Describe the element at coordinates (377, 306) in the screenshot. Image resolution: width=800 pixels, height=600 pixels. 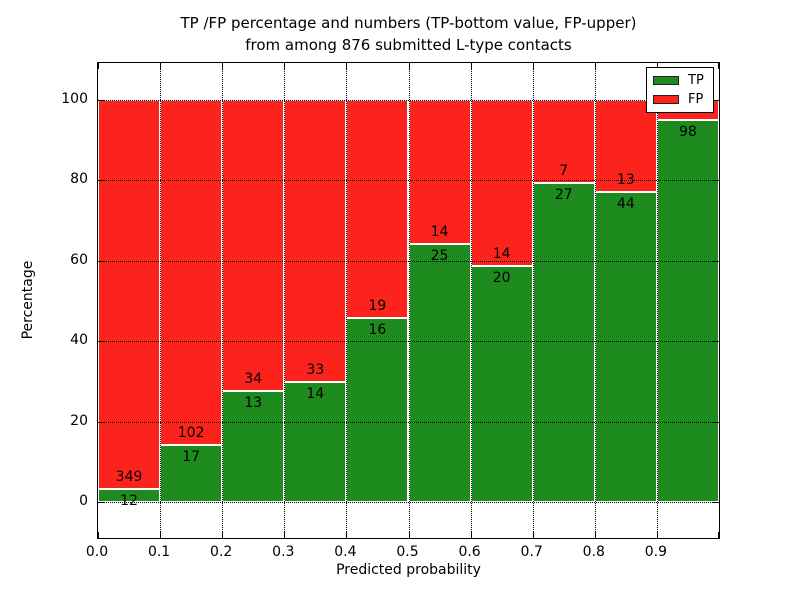
I see `bar-label-fp: 19` at that location.